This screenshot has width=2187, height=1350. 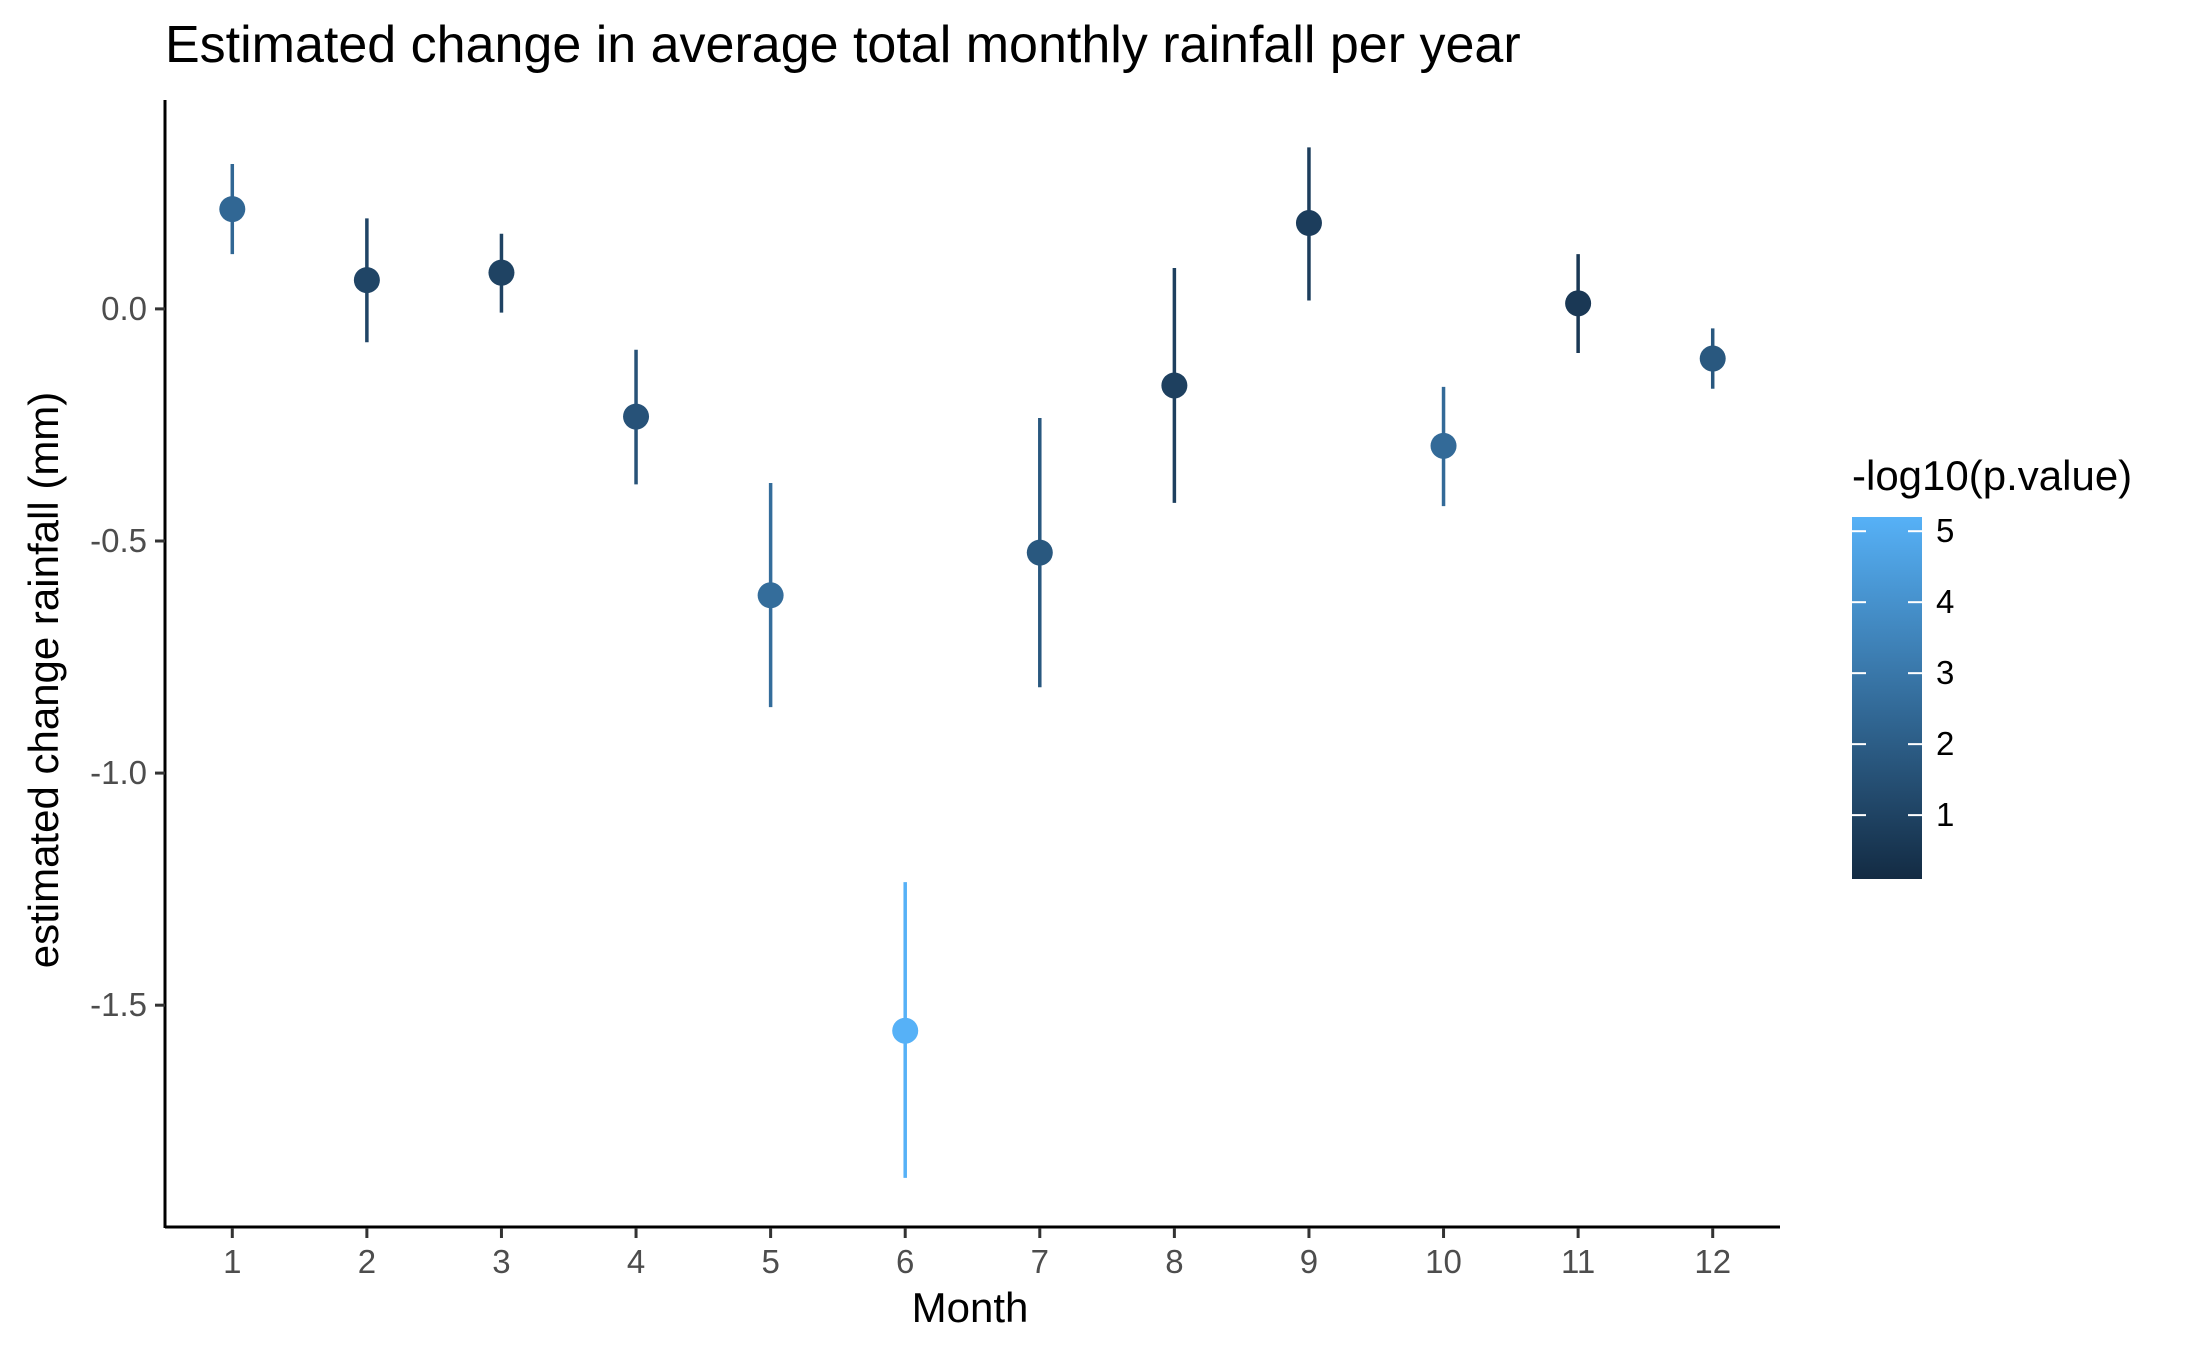 What do you see at coordinates (367, 1261) in the screenshot?
I see `x-tick-label: 2` at bounding box center [367, 1261].